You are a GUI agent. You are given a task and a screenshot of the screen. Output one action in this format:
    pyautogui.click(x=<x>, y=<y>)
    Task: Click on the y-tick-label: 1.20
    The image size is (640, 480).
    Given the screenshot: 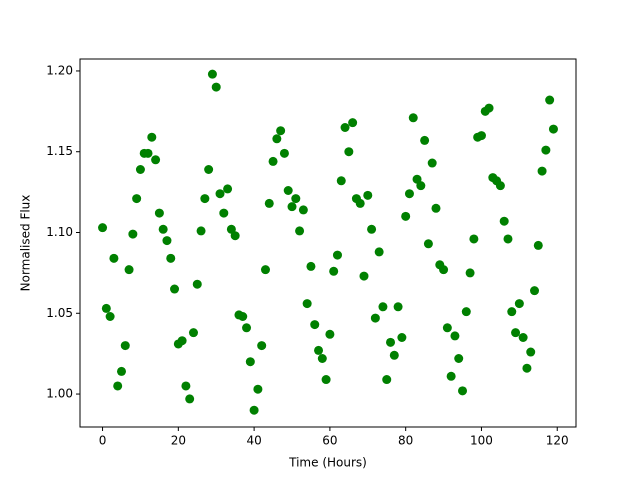 What is the action you would take?
    pyautogui.click(x=59, y=70)
    